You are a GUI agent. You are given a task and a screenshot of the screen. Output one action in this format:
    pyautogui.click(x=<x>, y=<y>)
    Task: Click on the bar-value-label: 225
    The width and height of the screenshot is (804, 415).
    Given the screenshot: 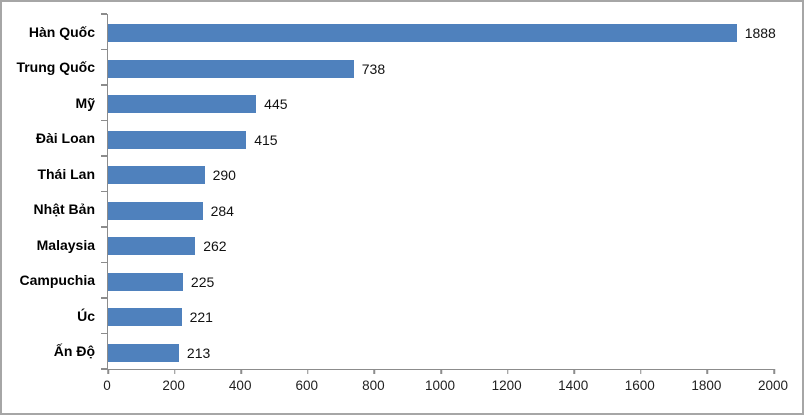 What is the action you would take?
    pyautogui.click(x=202, y=281)
    